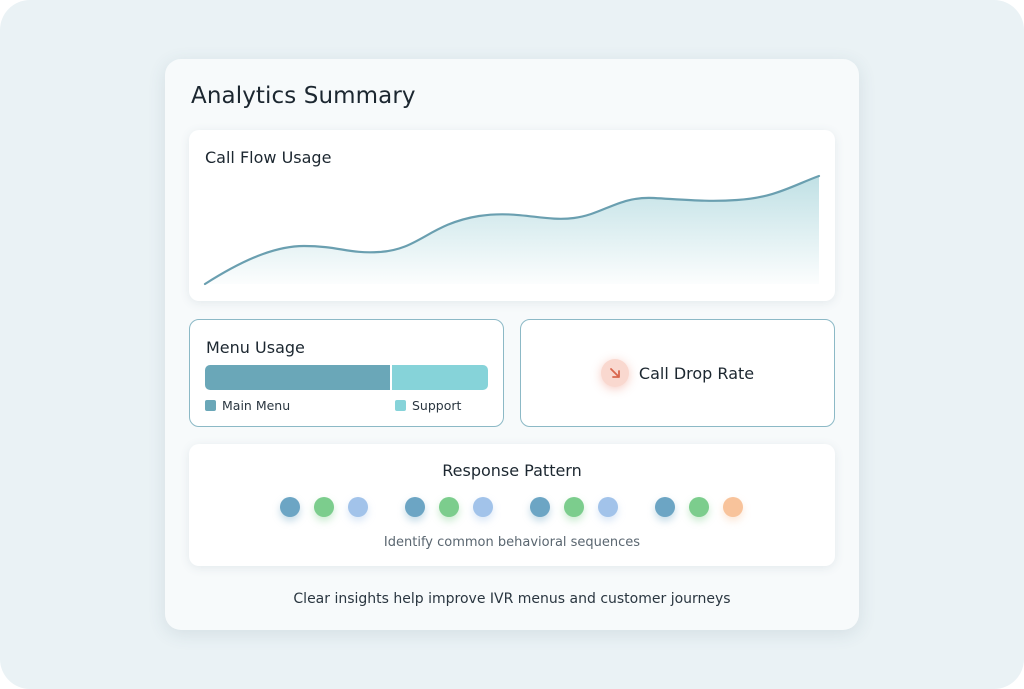  I want to click on trend-down-arrow-icon, so click(614, 373).